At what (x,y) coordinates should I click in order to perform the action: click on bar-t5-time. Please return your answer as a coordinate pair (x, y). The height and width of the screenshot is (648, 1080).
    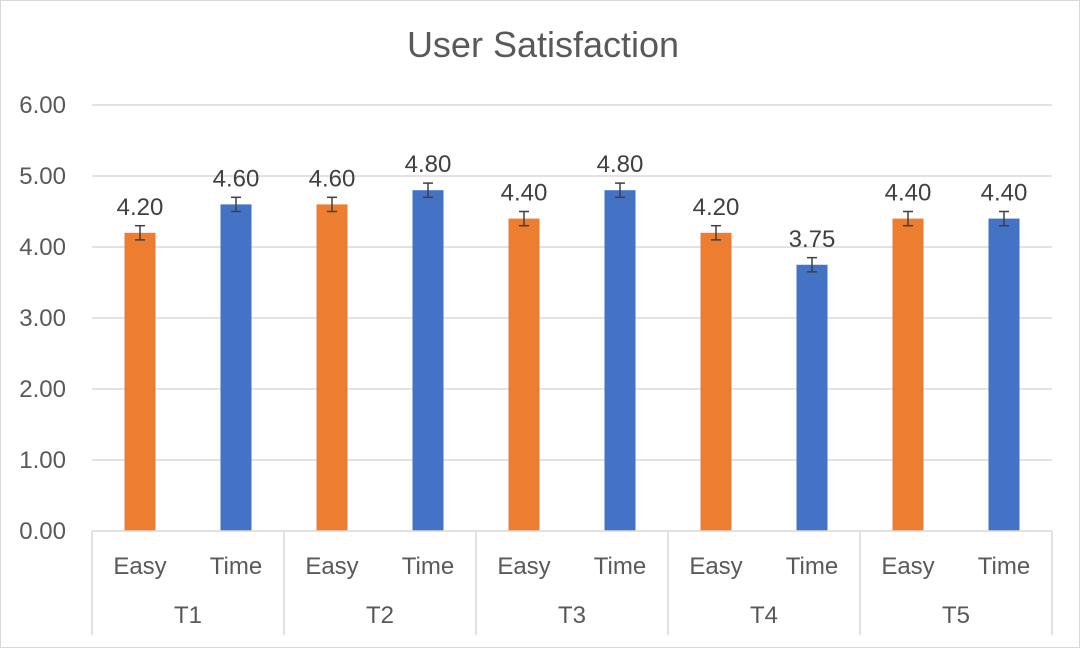
    Looking at the image, I should click on (1004, 374).